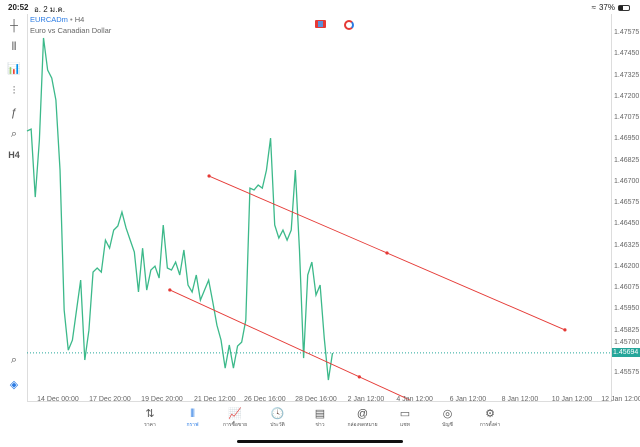  I want to click on mailbox-icon: @, so click(362, 414).